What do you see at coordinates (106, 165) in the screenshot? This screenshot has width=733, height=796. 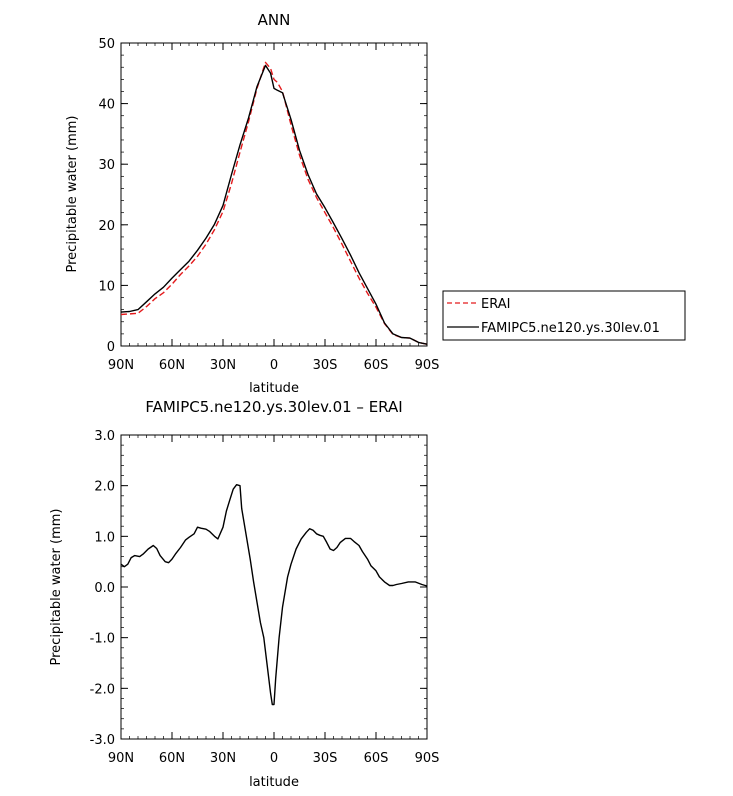 I see `y-tick-label: 30` at bounding box center [106, 165].